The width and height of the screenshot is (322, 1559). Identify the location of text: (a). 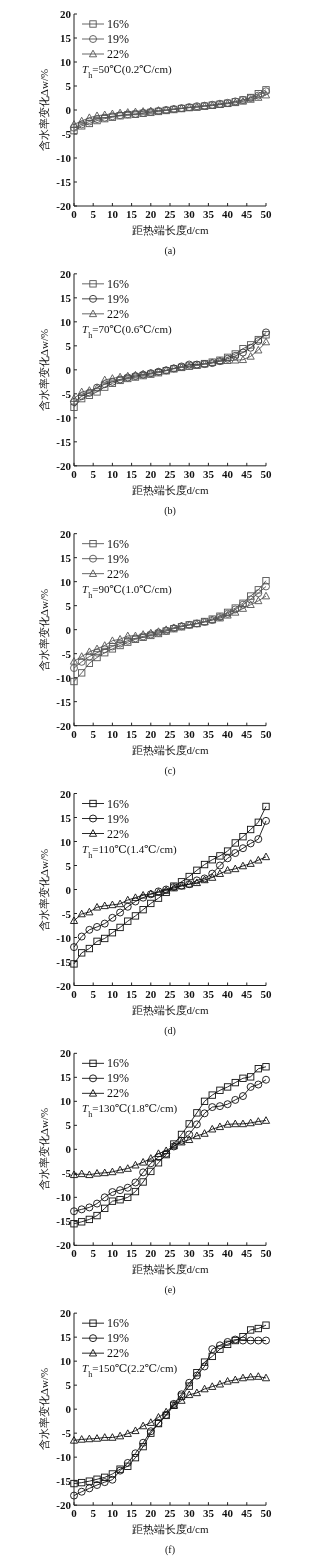
(170, 251).